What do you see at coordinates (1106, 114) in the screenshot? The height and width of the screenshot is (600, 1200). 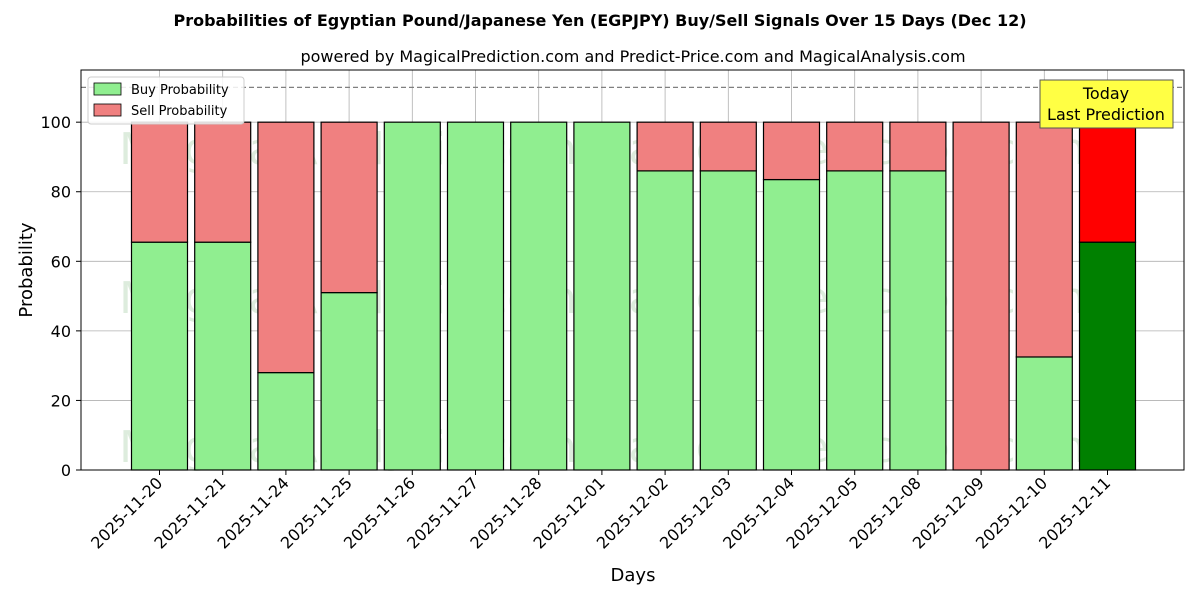 I see `today-annotation-line2: Last Prediction` at bounding box center [1106, 114].